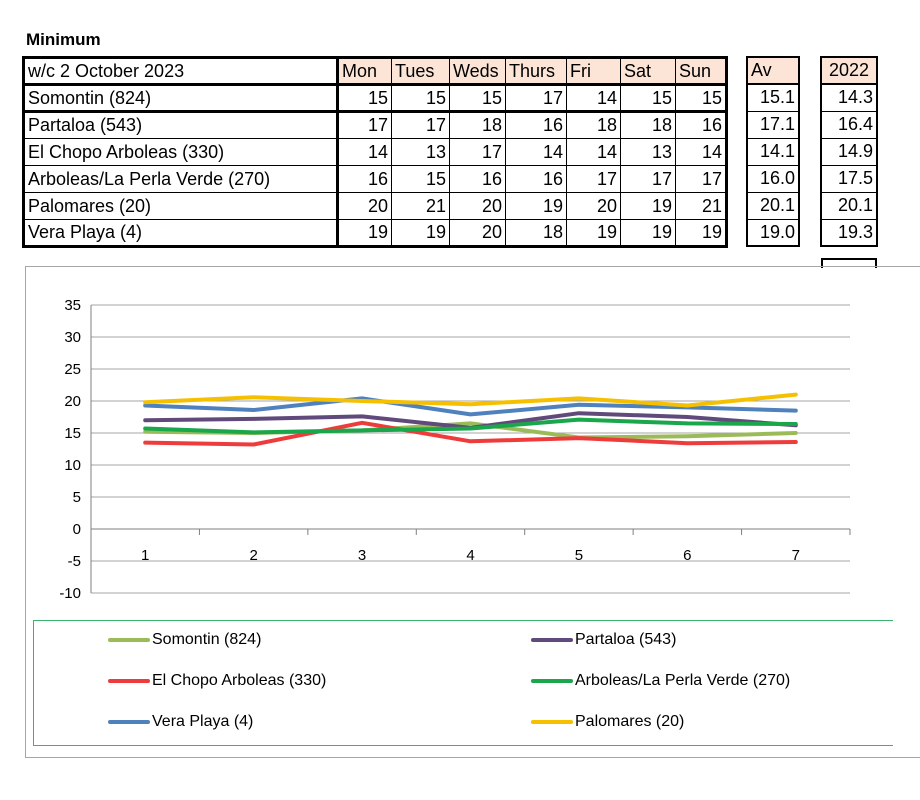 This screenshot has height=800, width=920. What do you see at coordinates (70, 593) in the screenshot?
I see `y-tick-label: -10` at bounding box center [70, 593].